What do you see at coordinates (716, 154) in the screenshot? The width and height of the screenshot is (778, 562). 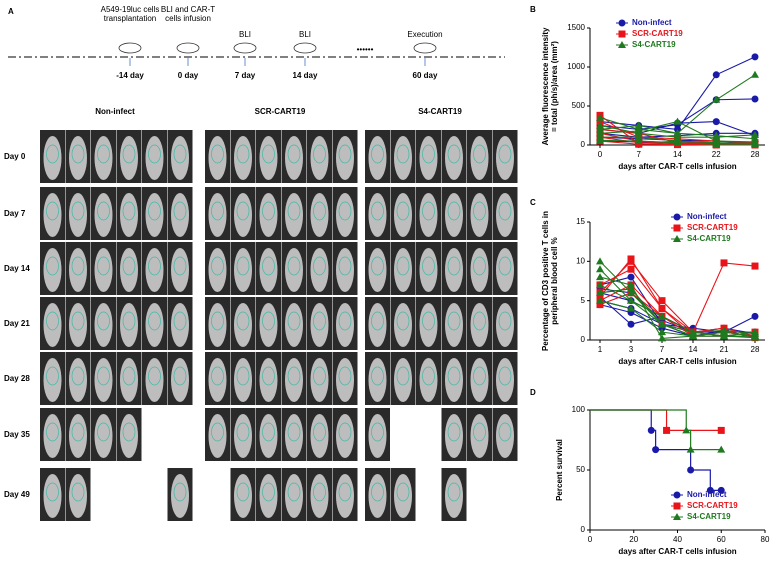 I see `x-tick-label: 22` at bounding box center [716, 154].